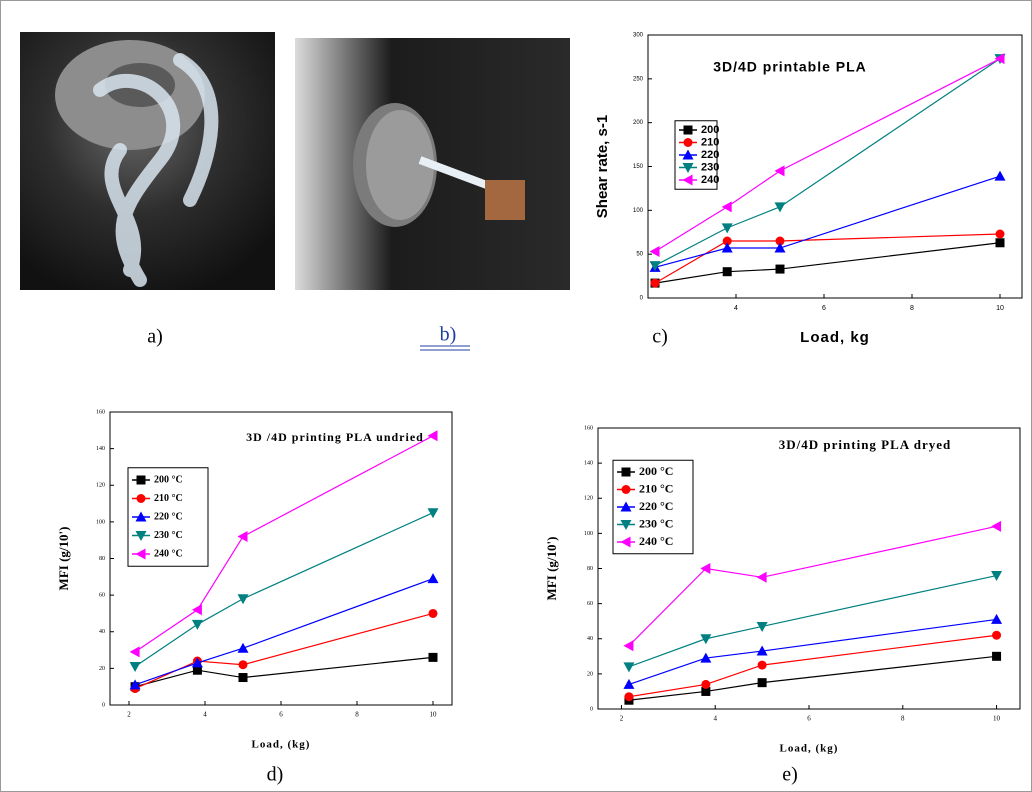 This screenshot has width=1032, height=792. Describe the element at coordinates (790, 775) in the screenshot. I see `caption: e)` at that location.